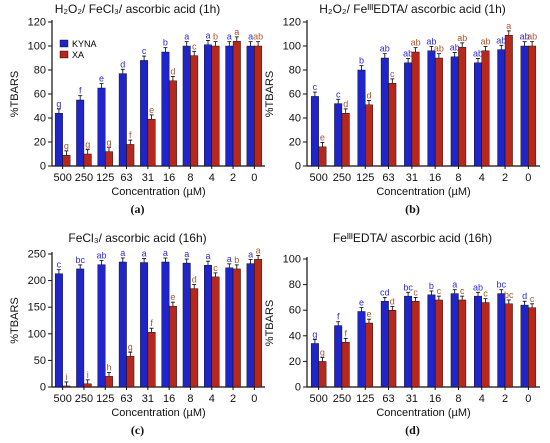  I want to click on x-tick-label: 63, so click(388, 399).